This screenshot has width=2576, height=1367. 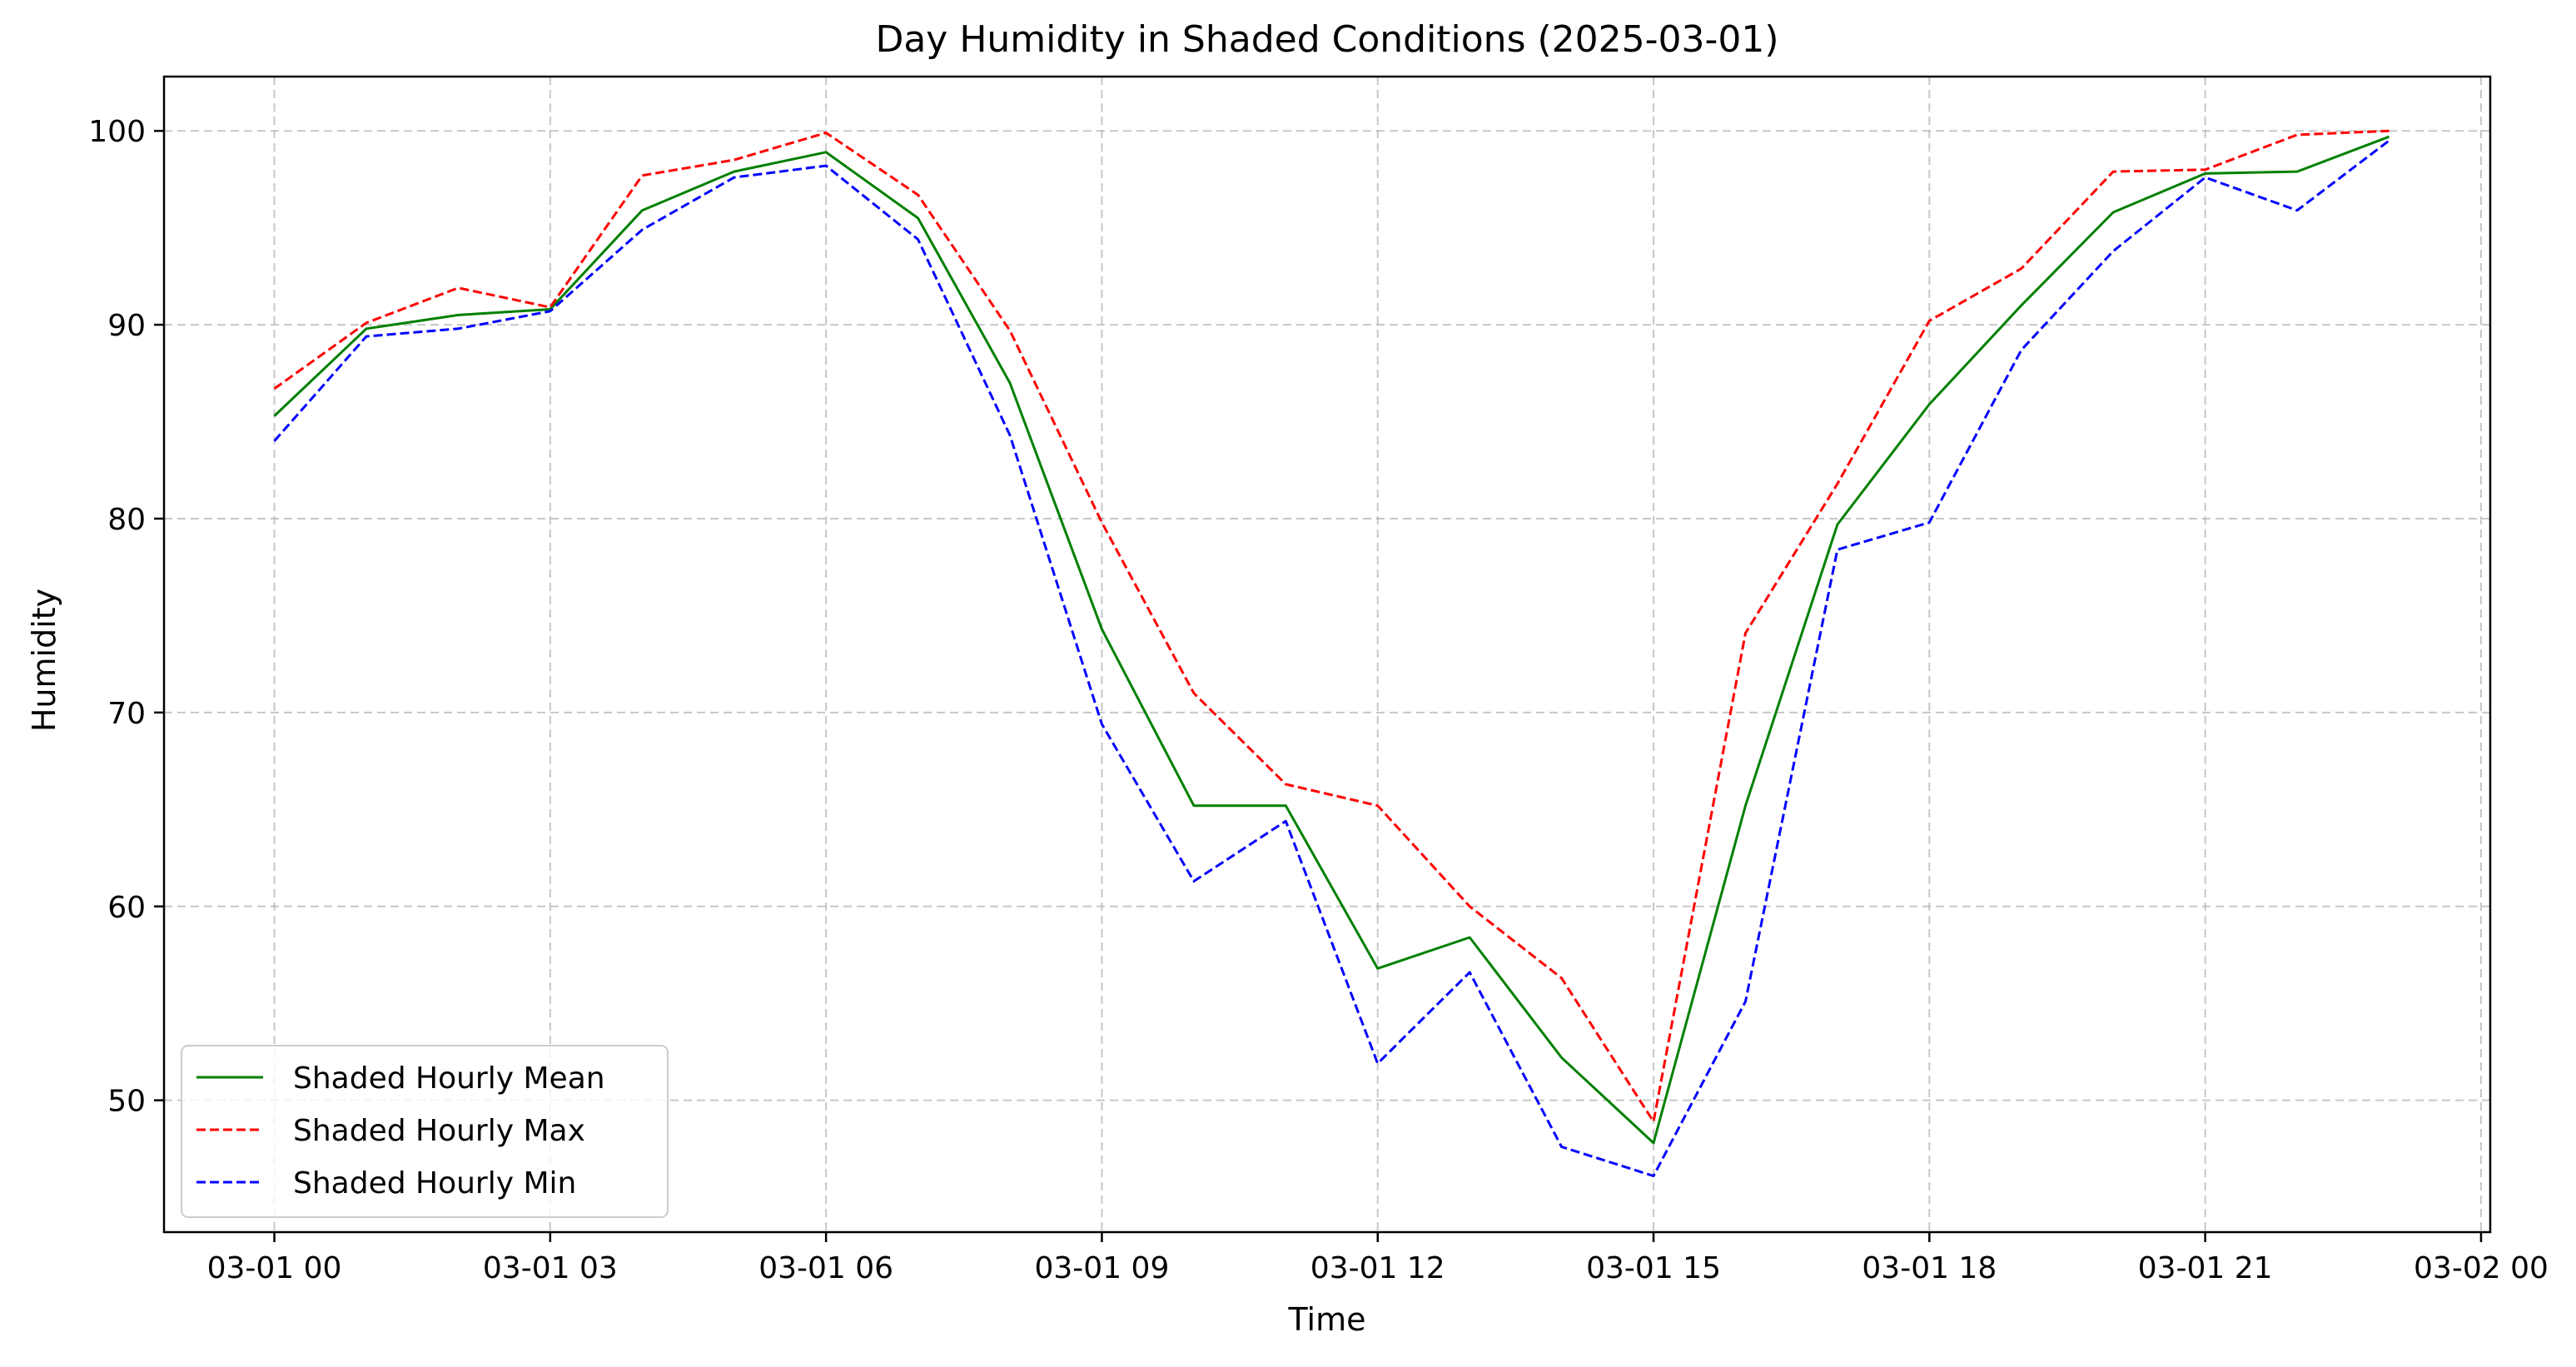 I want to click on y-tick-label: 90, so click(x=126, y=326).